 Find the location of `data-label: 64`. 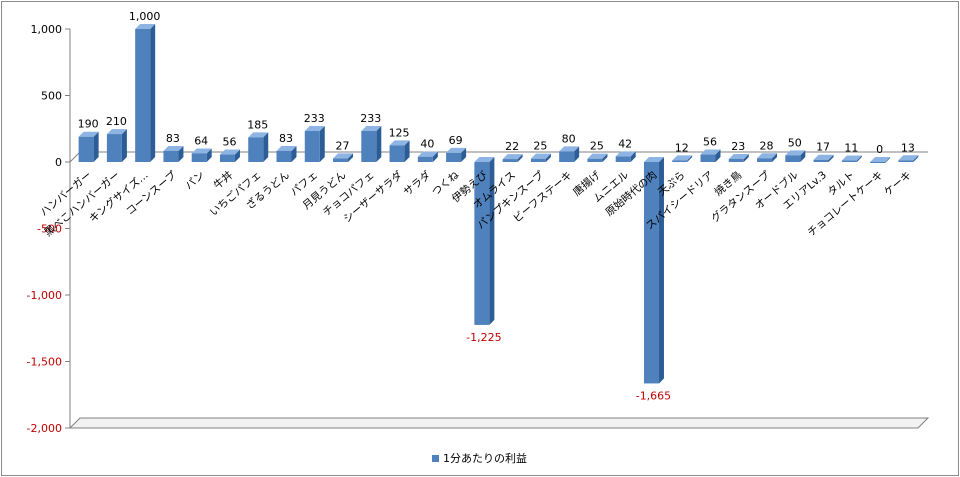

data-label: 64 is located at coordinates (201, 140).